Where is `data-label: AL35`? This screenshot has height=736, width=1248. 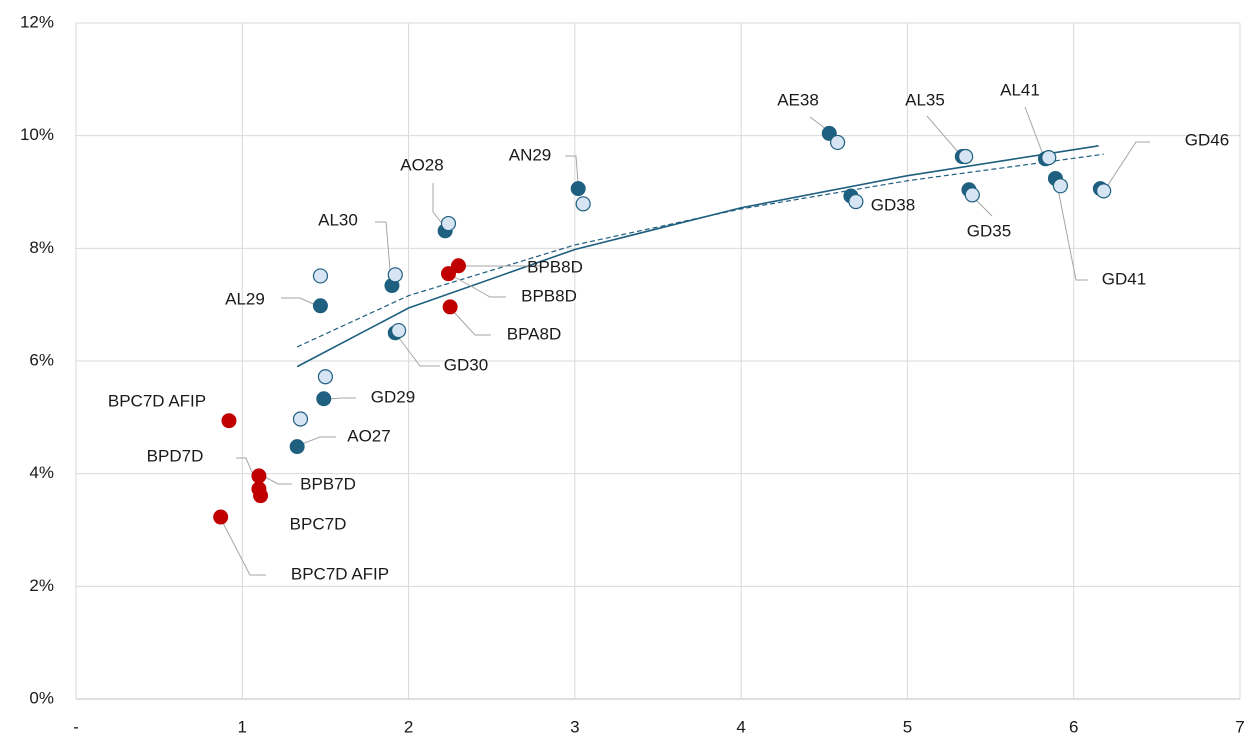
data-label: AL35 is located at coordinates (925, 99).